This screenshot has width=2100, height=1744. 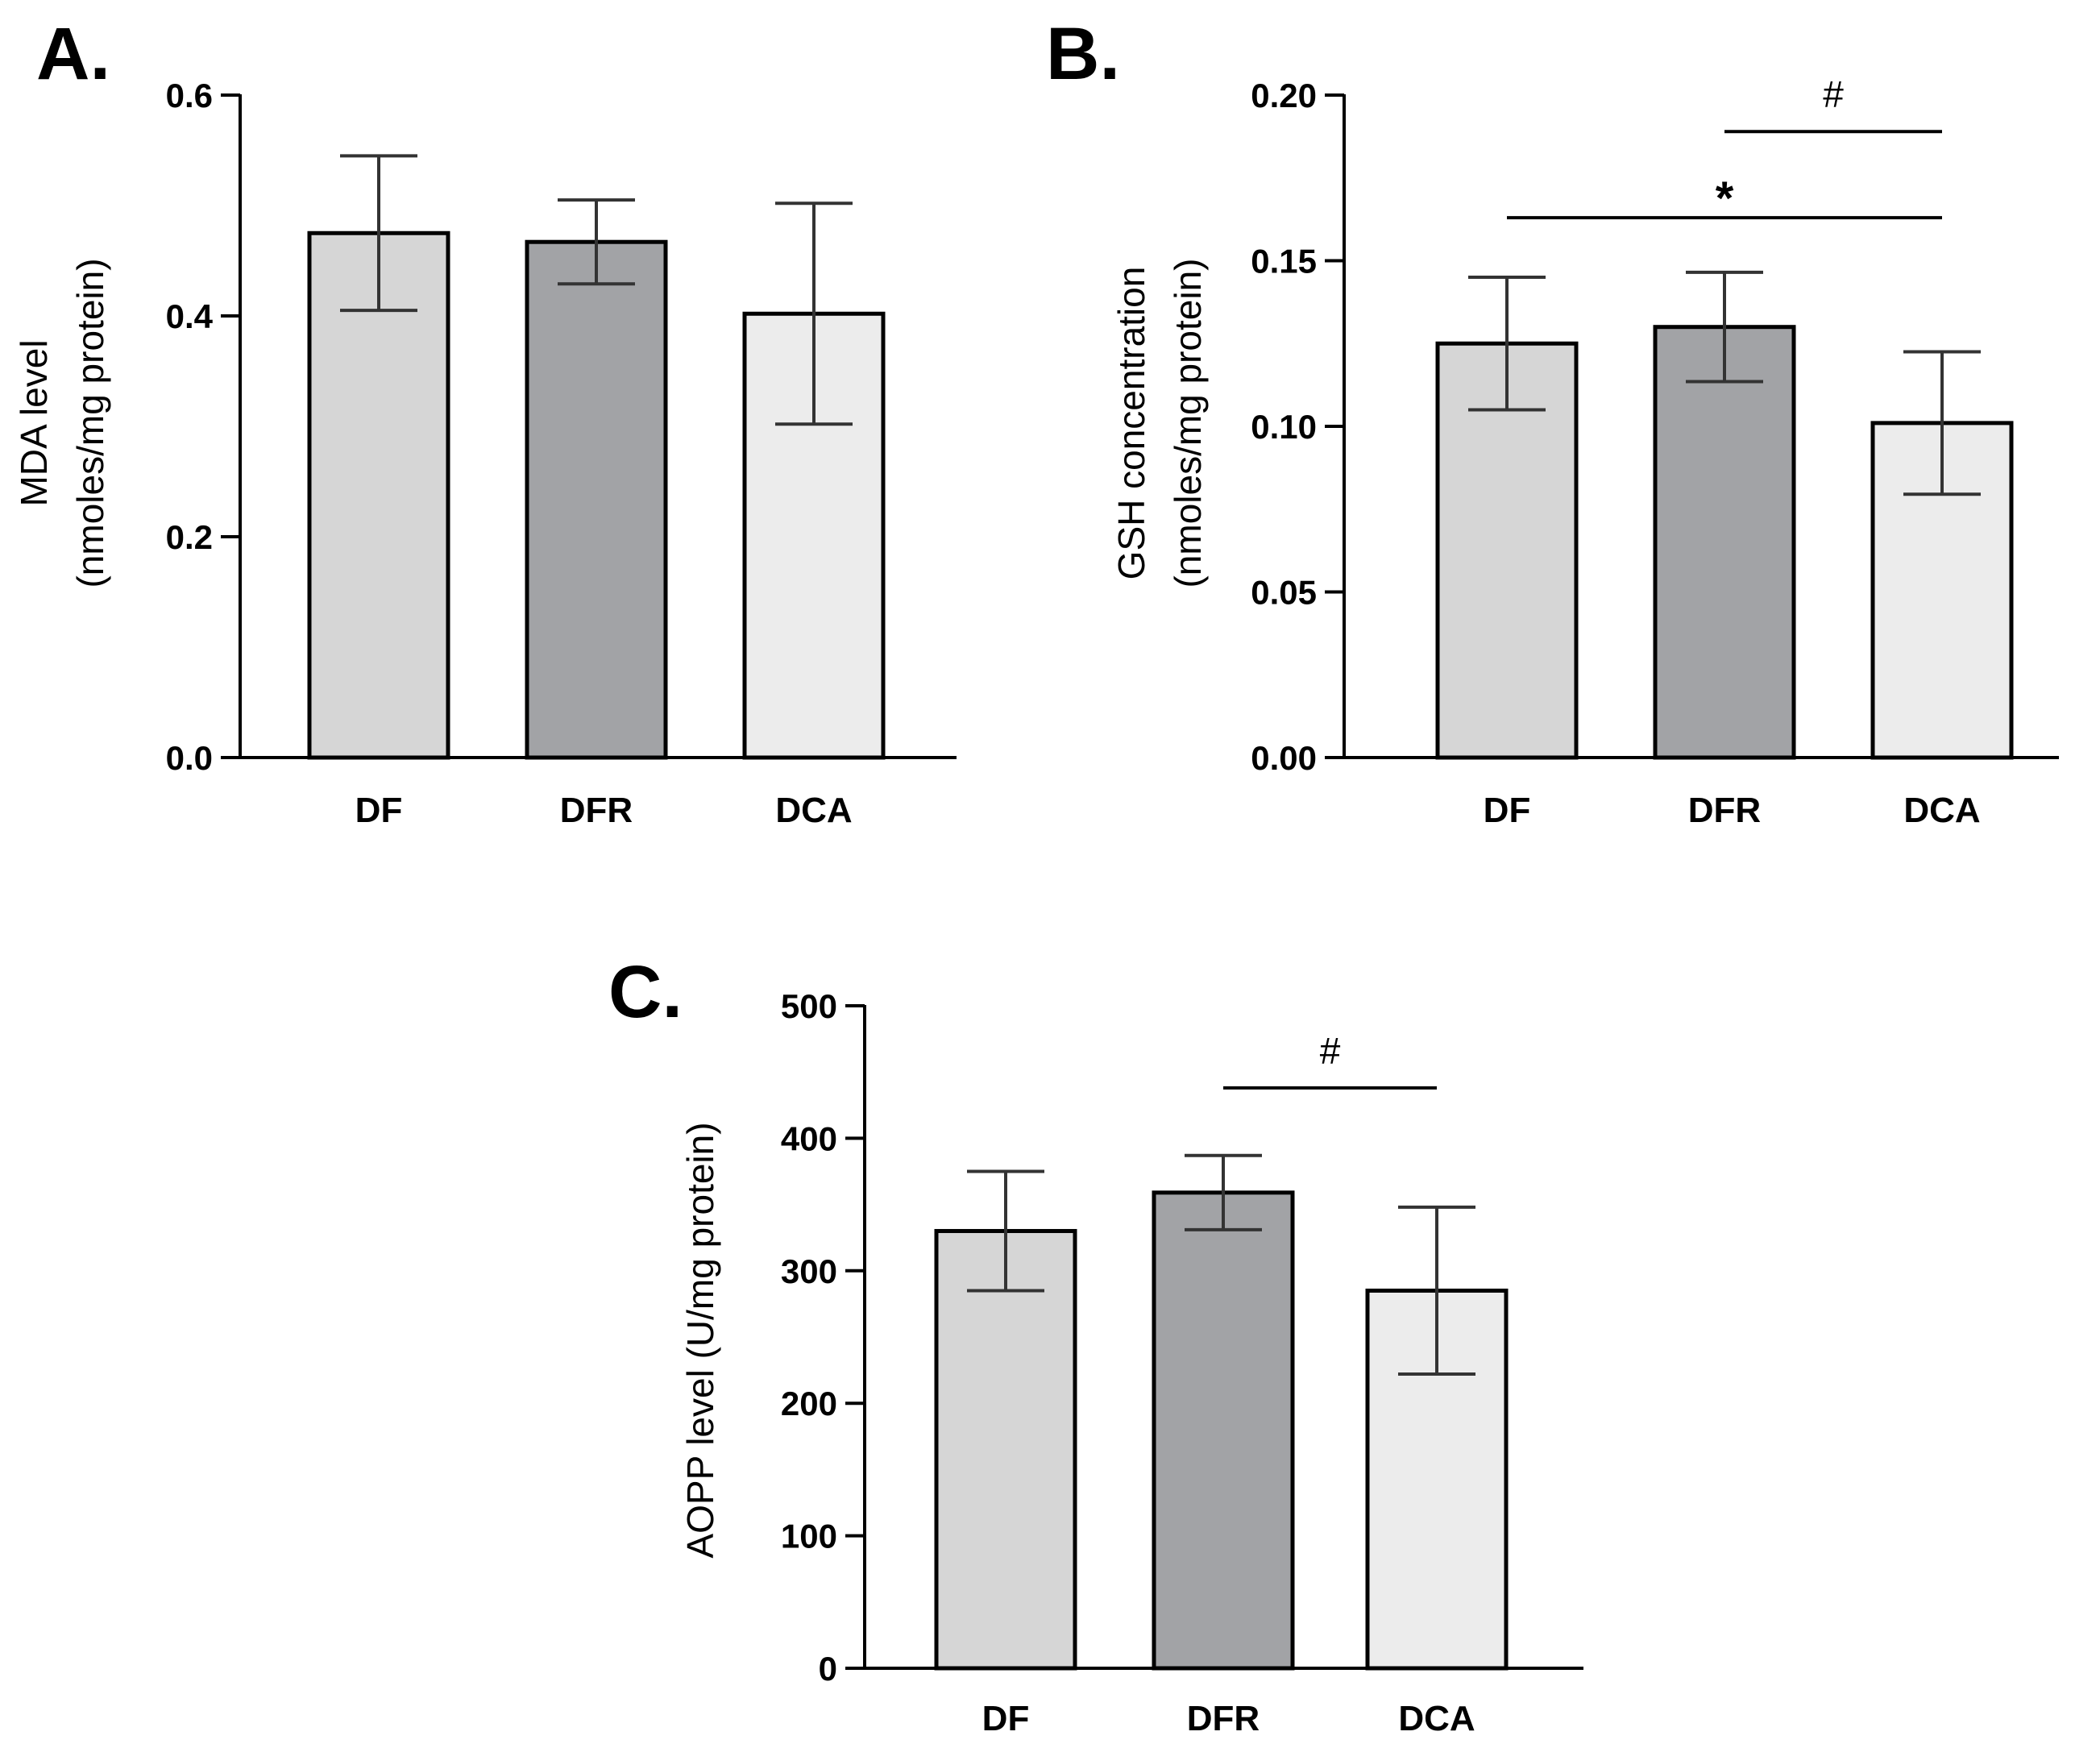 What do you see at coordinates (189, 537) in the screenshot?
I see `panel-a-y-tick-label: 0.2` at bounding box center [189, 537].